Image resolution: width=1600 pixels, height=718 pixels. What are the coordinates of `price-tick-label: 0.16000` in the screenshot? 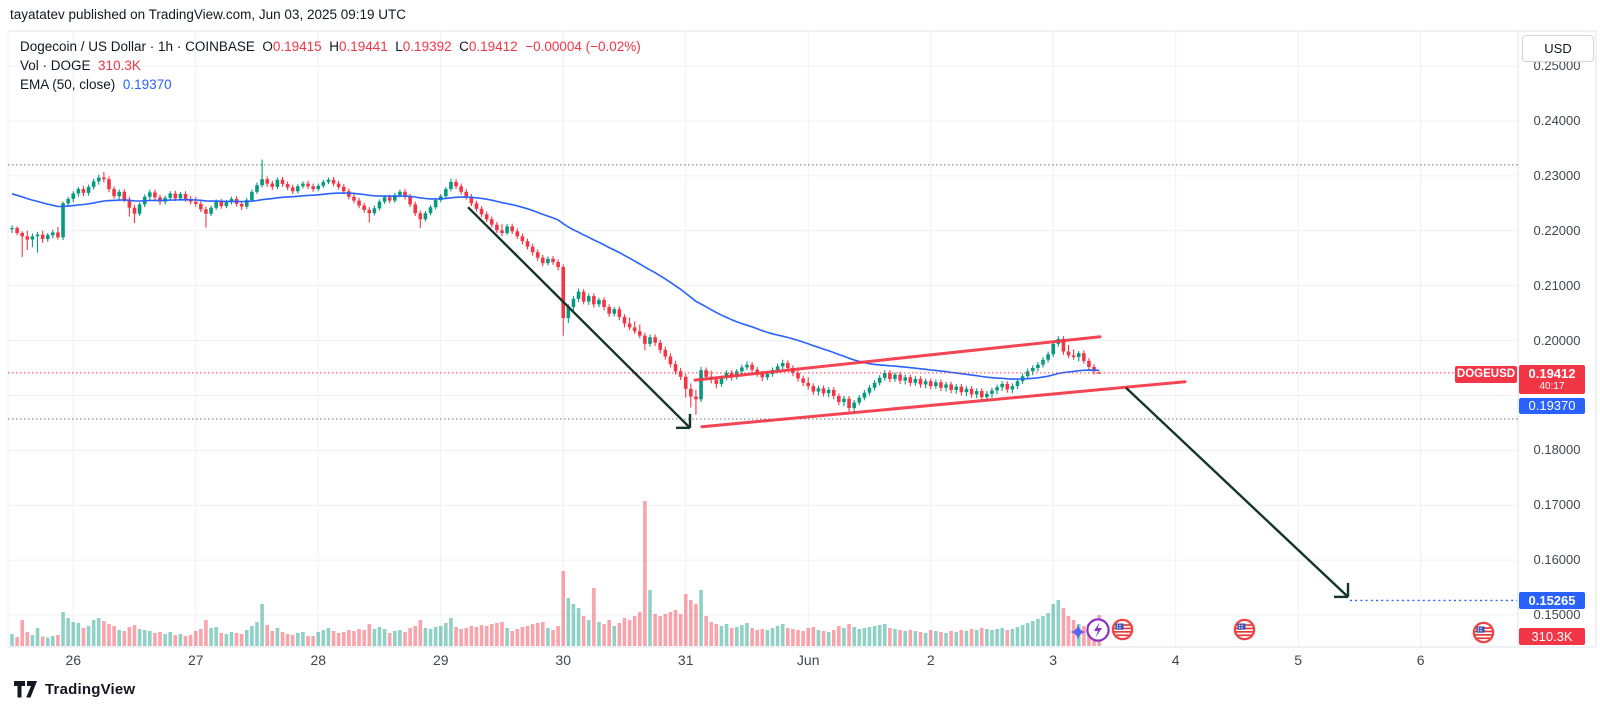 It's located at (1557, 560).